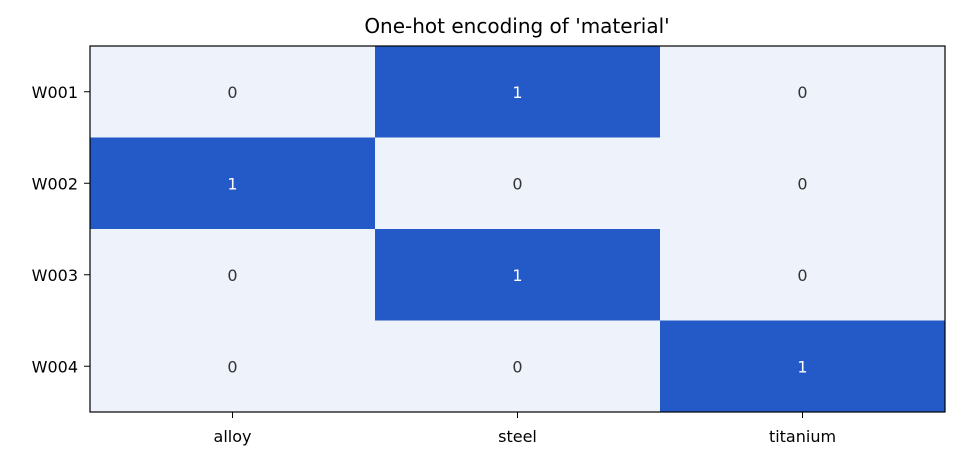  I want to click on x-tick-label: alloy, so click(233, 436).